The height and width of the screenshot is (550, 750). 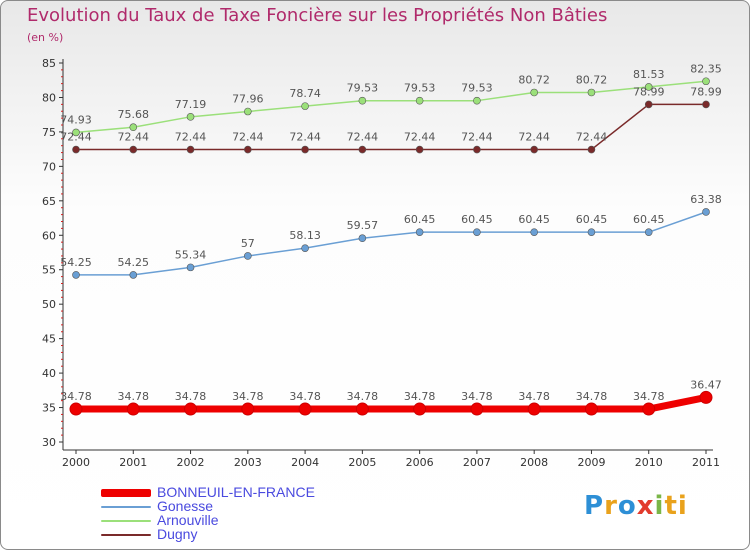 What do you see at coordinates (477, 462) in the screenshot?
I see `x-tick-label: 2007` at bounding box center [477, 462].